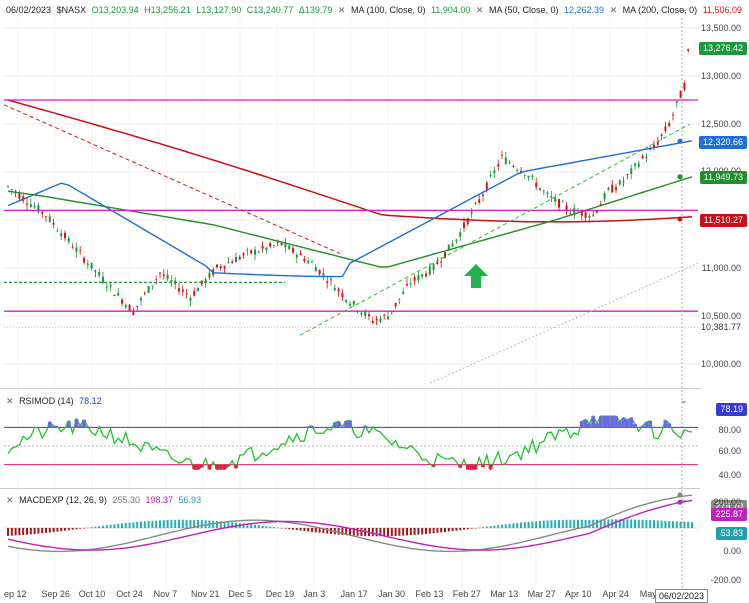 The image size is (749, 603). Describe the element at coordinates (584, 10) in the screenshot. I see `ma50-legend-value: 12,262.39` at that location.